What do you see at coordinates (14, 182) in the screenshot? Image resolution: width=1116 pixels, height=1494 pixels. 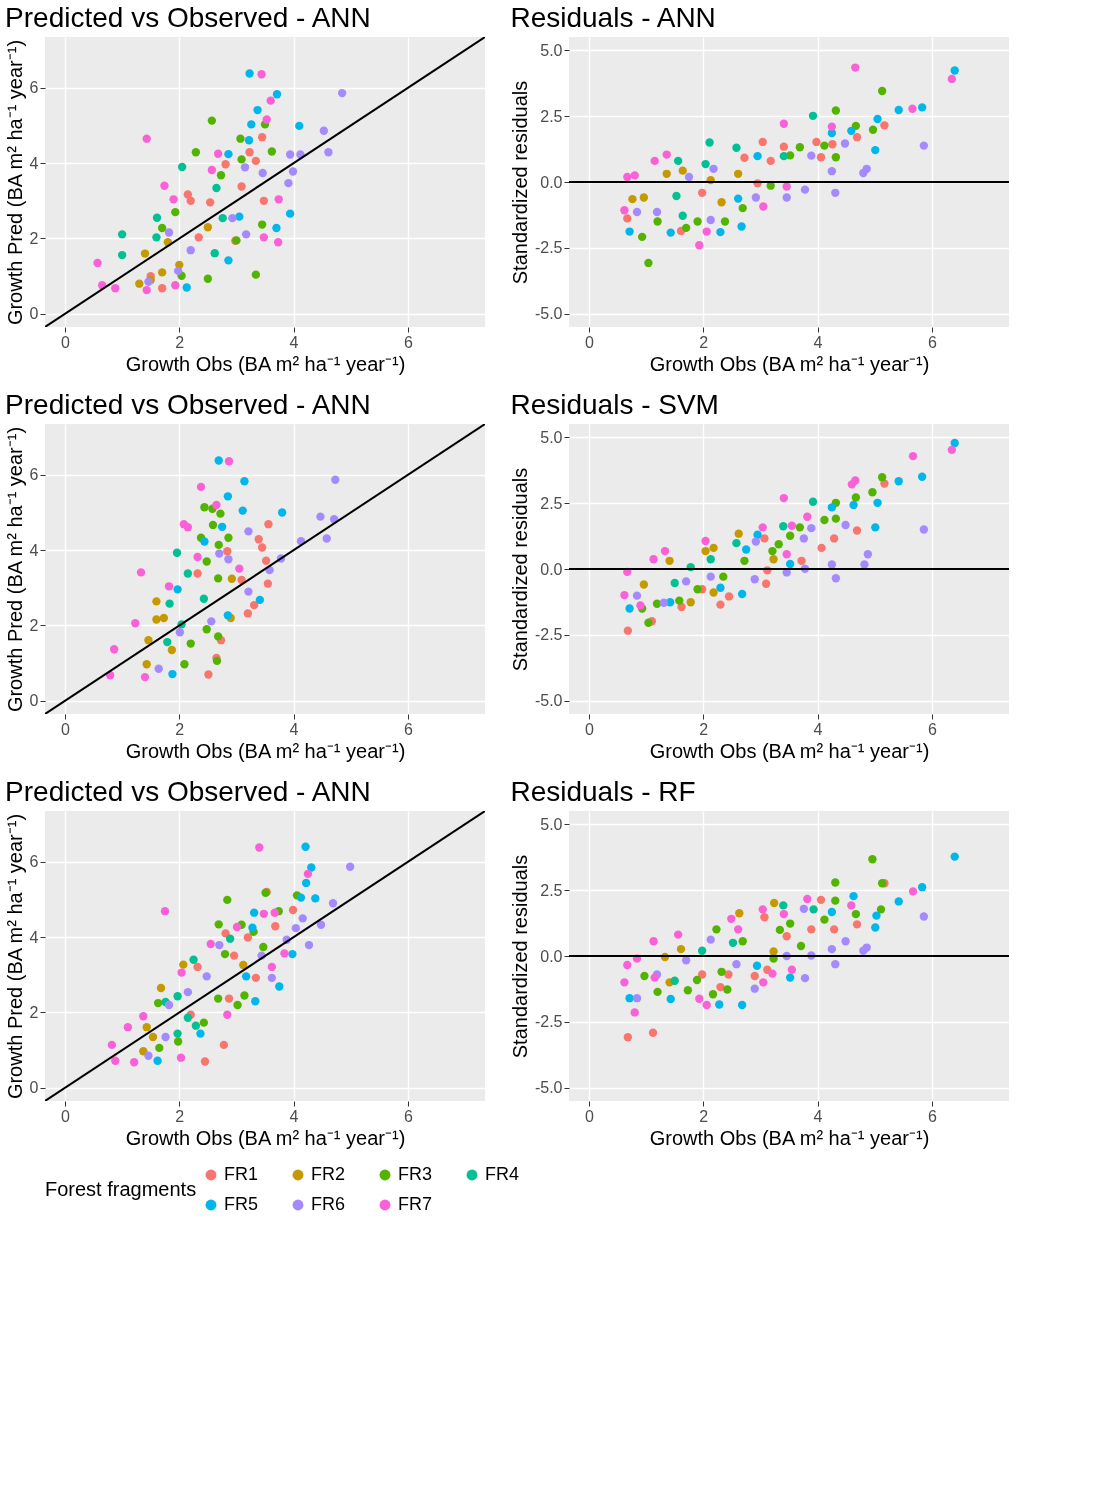 I see `y-axis-title: Growth Pred (BA m² ha⁻¹ year⁻¹)` at bounding box center [14, 182].